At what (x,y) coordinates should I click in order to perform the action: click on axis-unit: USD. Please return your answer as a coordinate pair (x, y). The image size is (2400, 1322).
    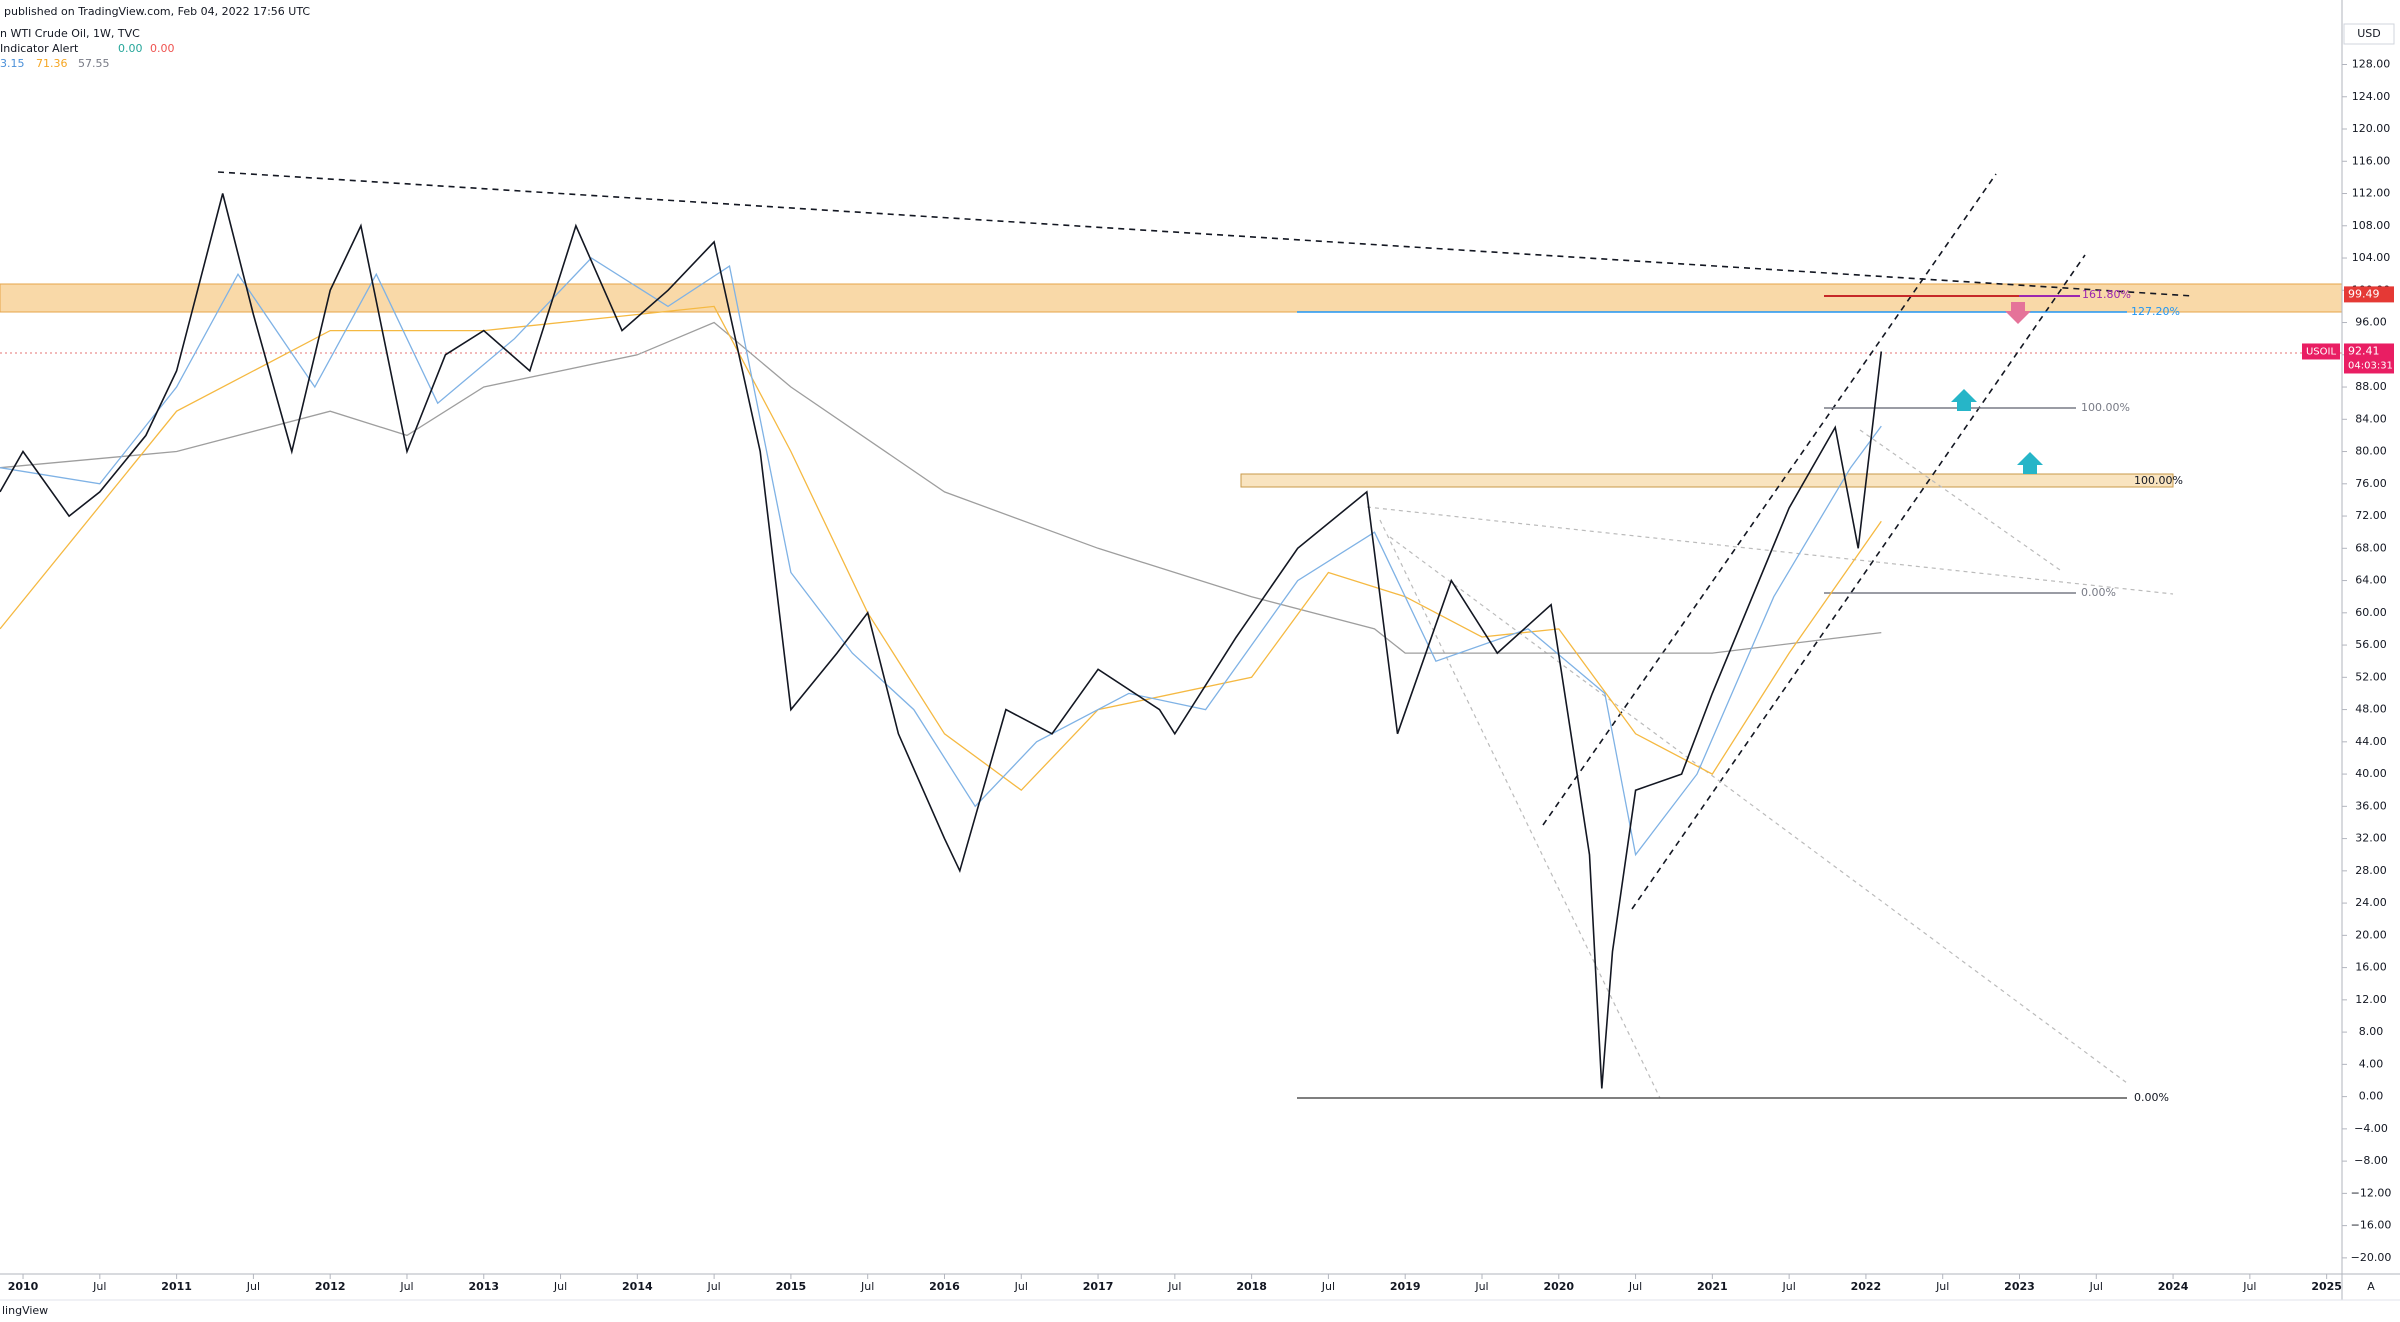
    Looking at the image, I should click on (2369, 33).